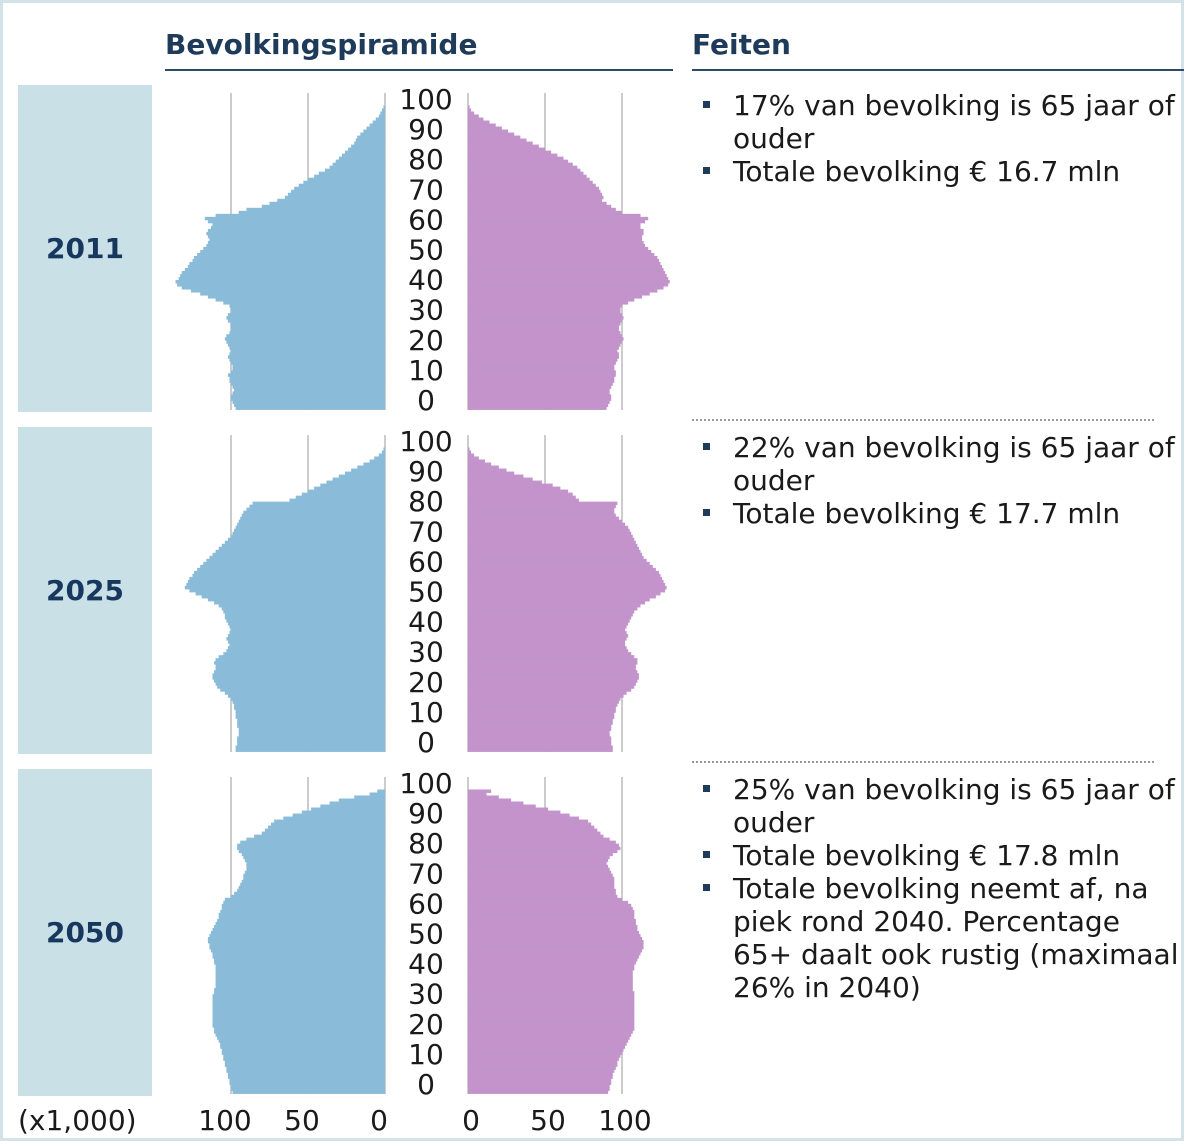  Describe the element at coordinates (426, 370) in the screenshot. I see `age-label: 10` at that location.